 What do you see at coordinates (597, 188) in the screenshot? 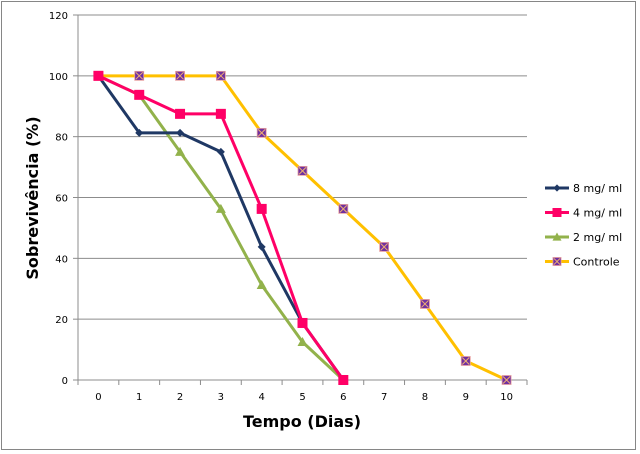
I see `legend-label: 8 mg/ ml` at bounding box center [597, 188].